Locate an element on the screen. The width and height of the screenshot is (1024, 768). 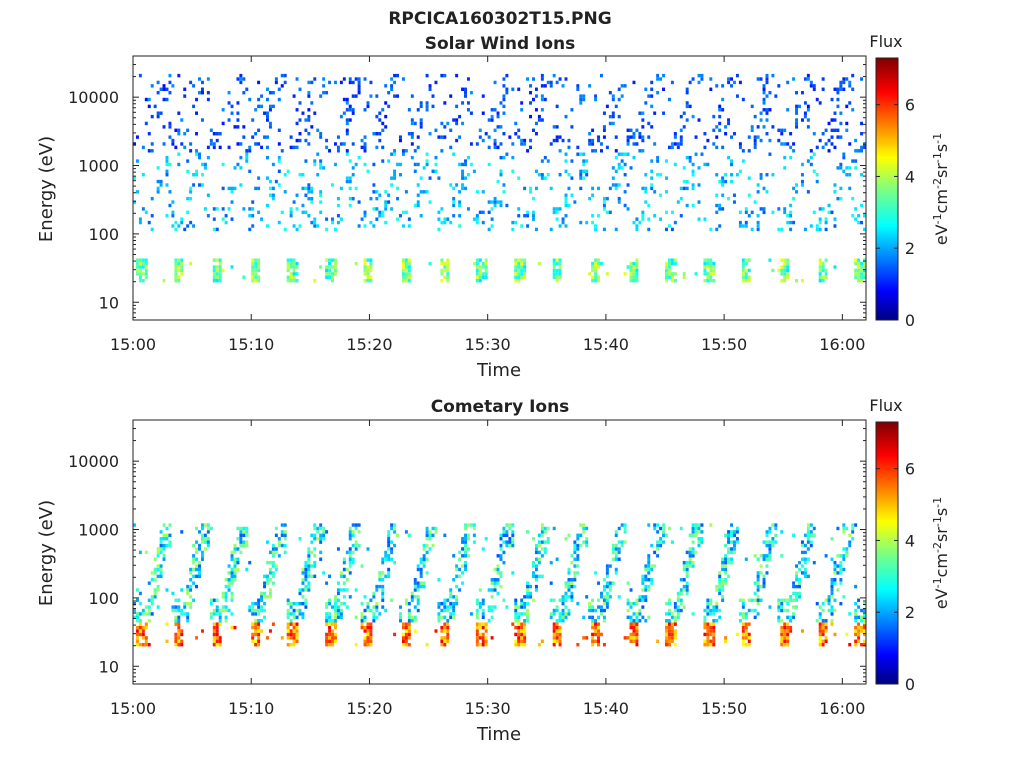
spectrogram-cells is located at coordinates (499, 585).